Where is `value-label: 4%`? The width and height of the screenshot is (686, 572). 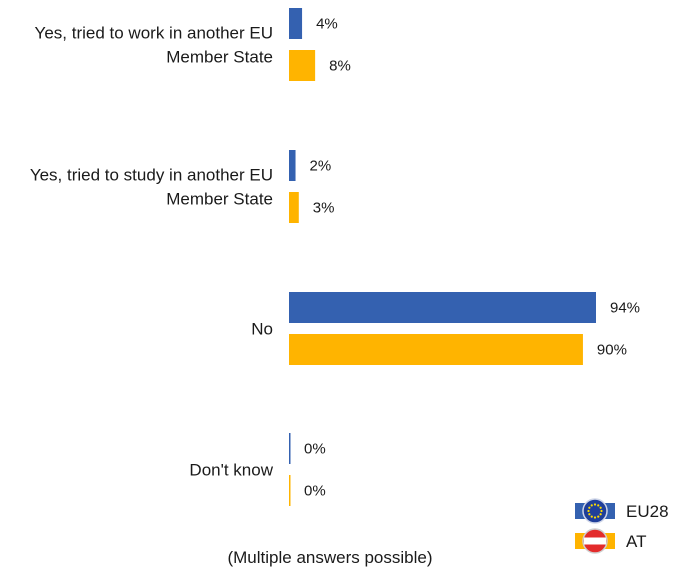 value-label: 4% is located at coordinates (327, 24).